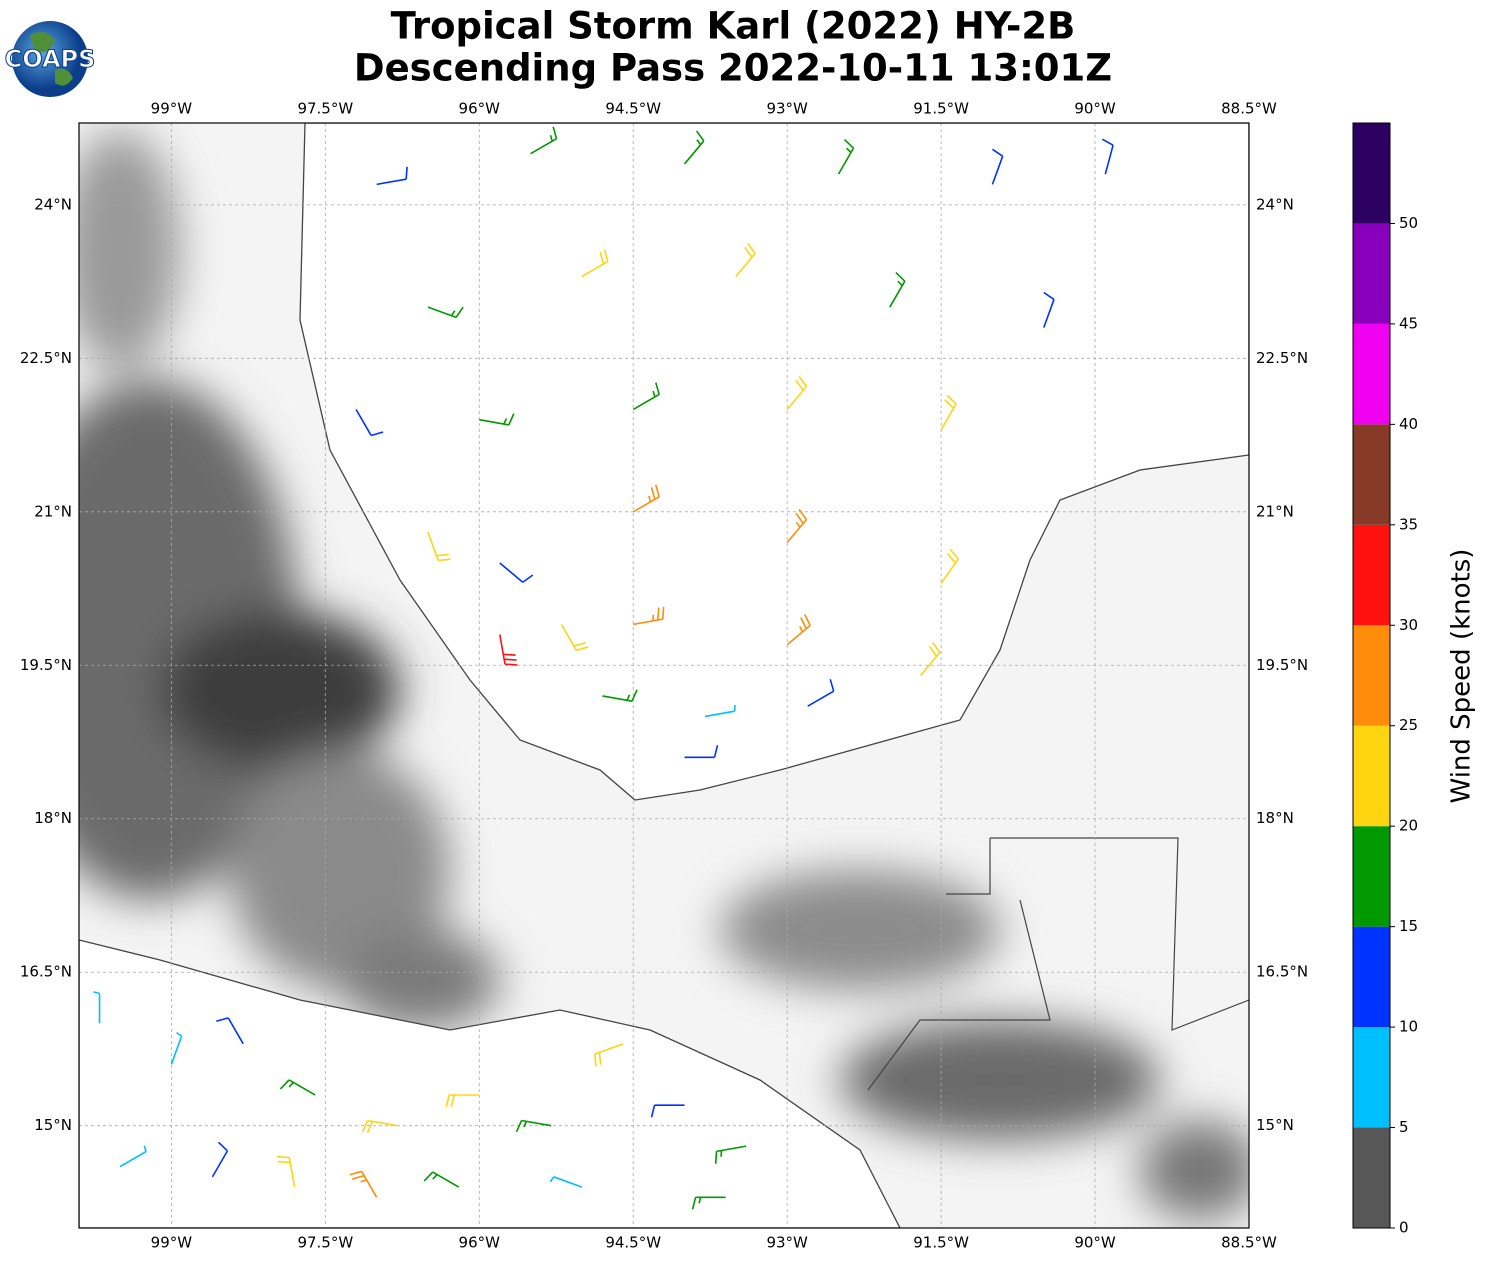 This screenshot has height=1268, width=1490. Describe the element at coordinates (1408, 524) in the screenshot. I see `colorbar-tick-label: 35` at that location.